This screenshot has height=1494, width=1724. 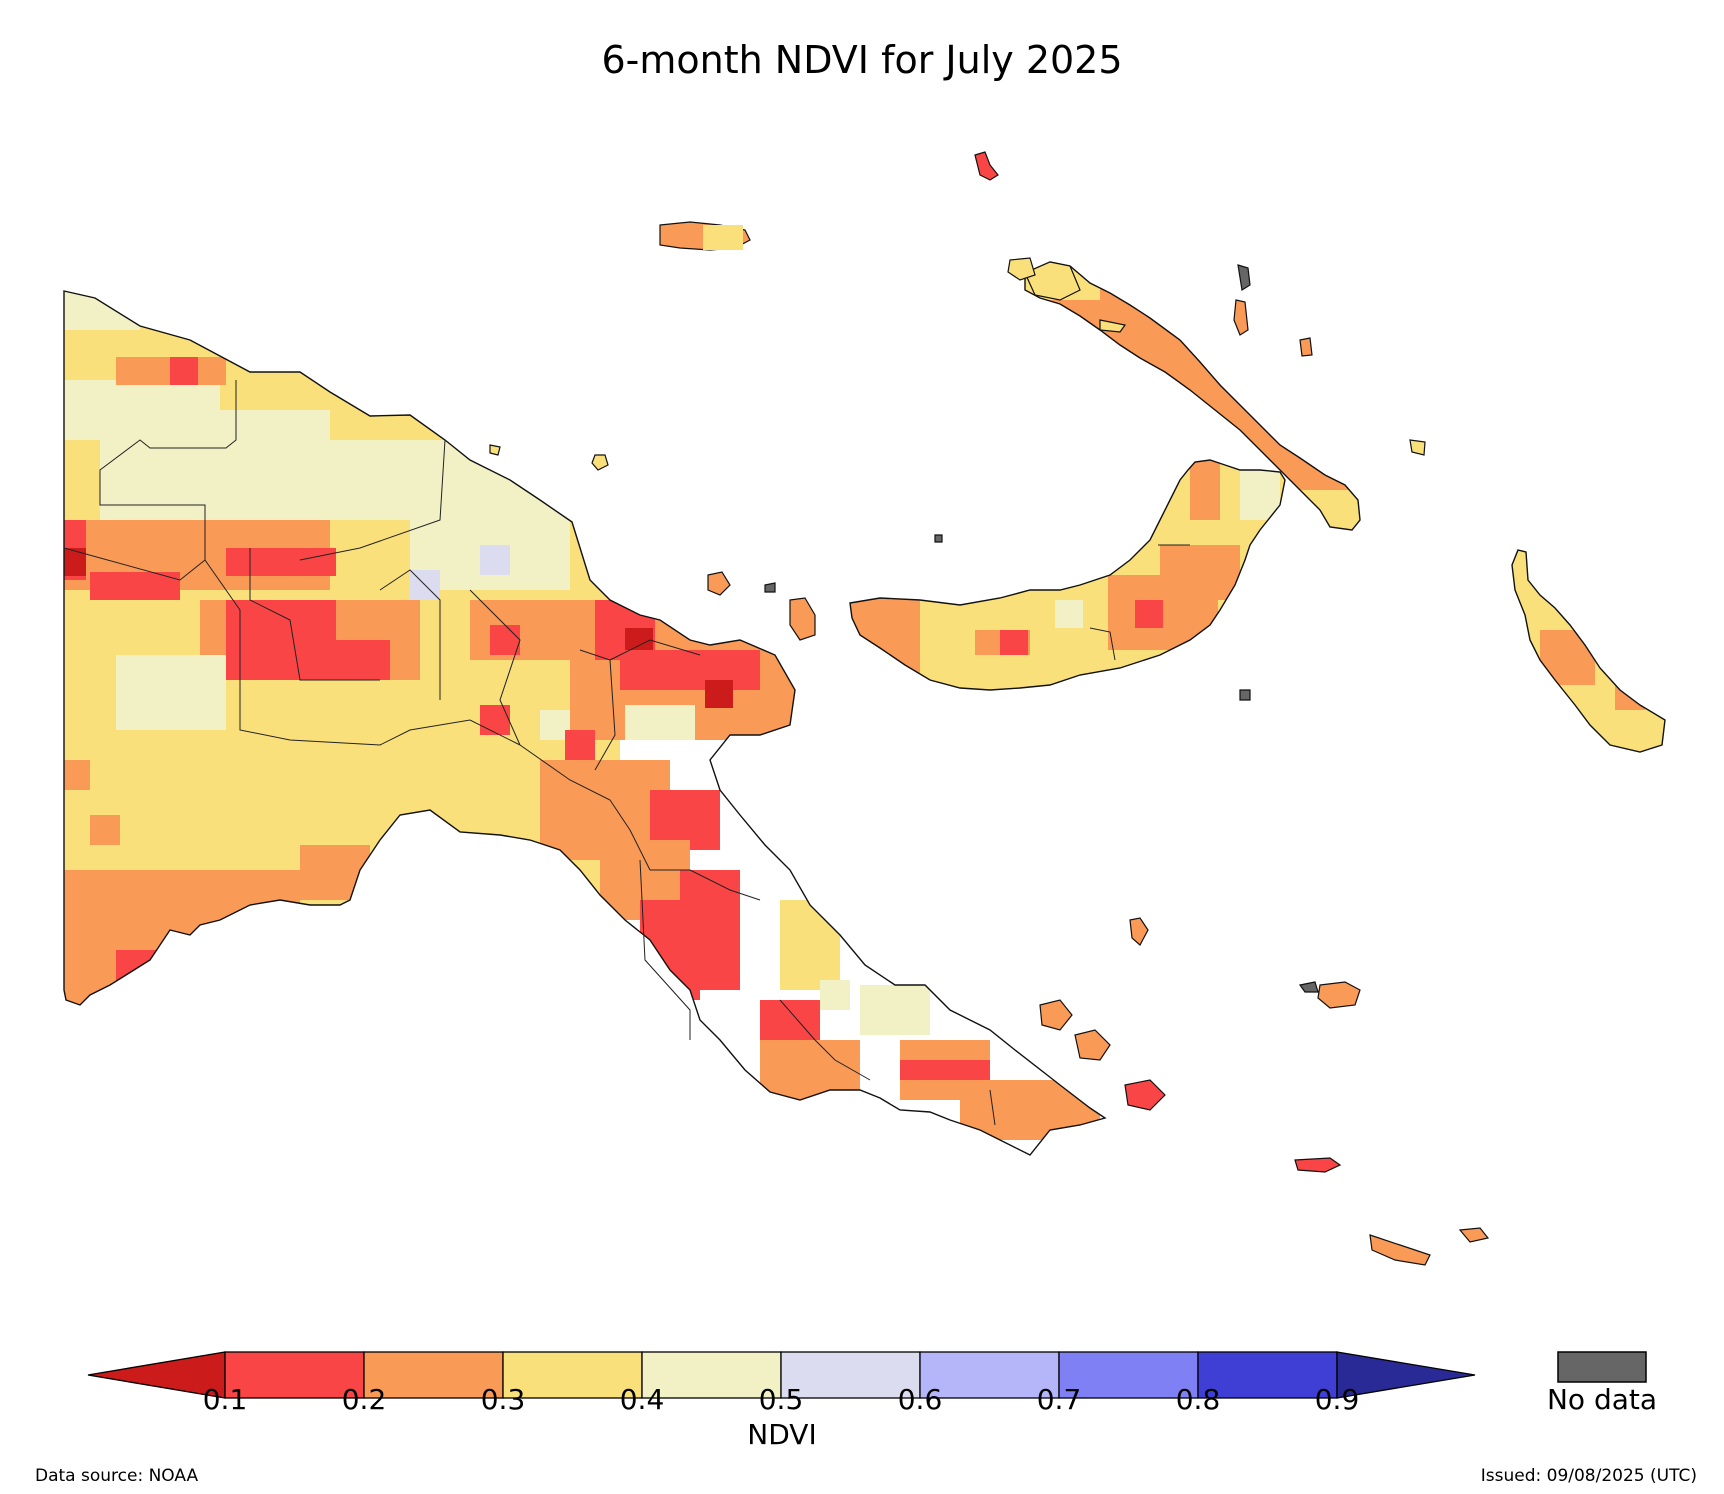 What do you see at coordinates (1113, 326) in the screenshot?
I see `new-hanover-island` at bounding box center [1113, 326].